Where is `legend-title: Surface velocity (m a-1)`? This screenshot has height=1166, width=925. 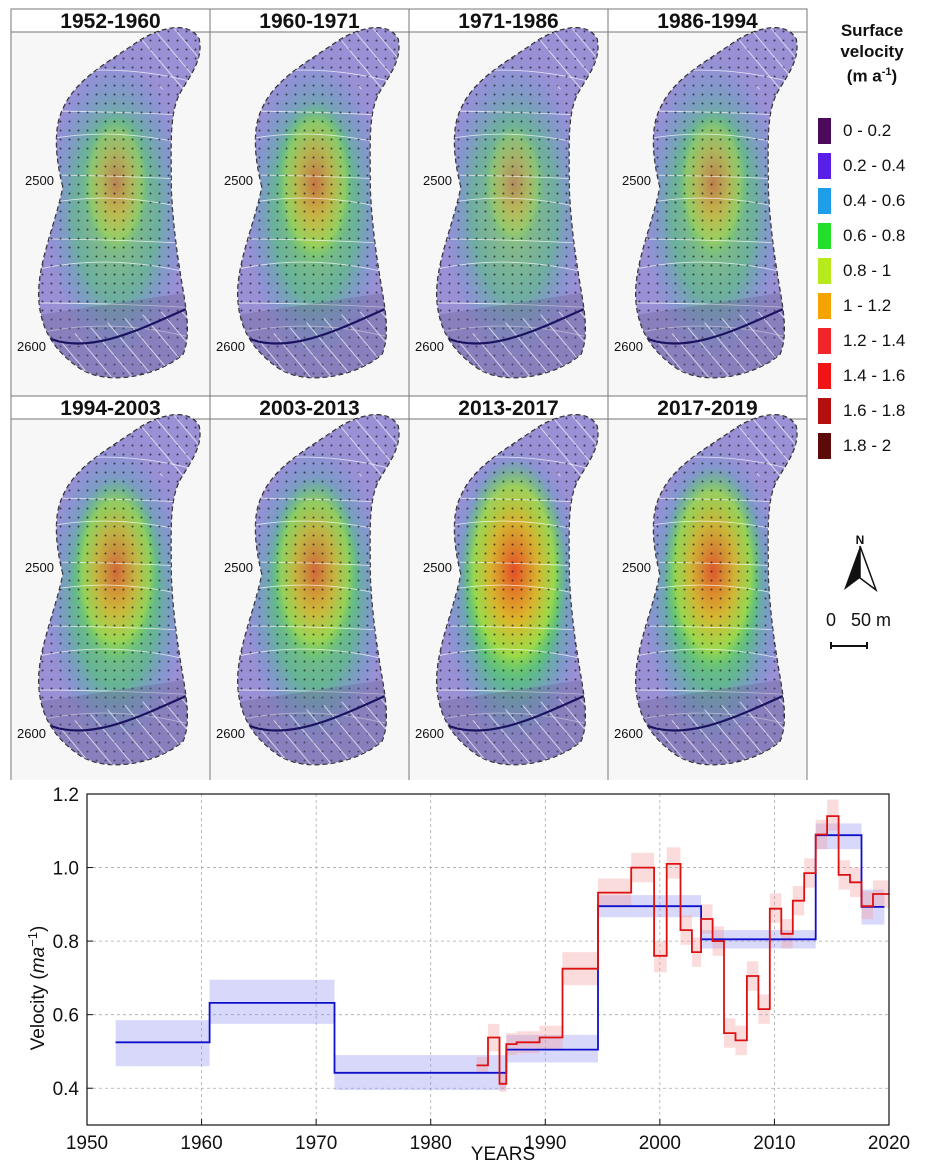
legend-title: Surface velocity (m a-1) is located at coordinates (872, 53).